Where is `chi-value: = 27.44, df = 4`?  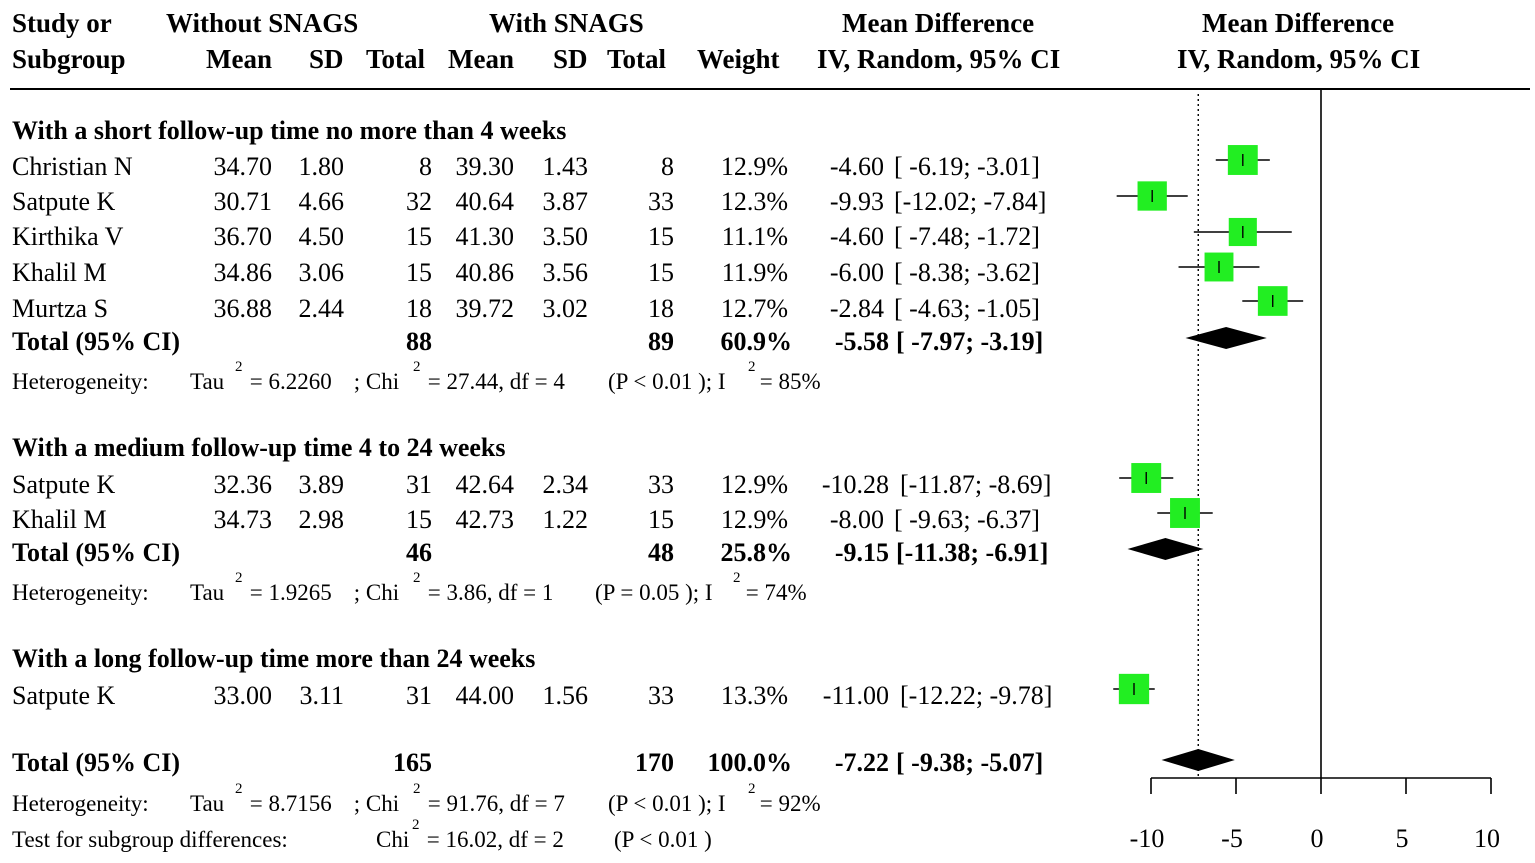
chi-value: = 27.44, df = 4 is located at coordinates (493, 381).